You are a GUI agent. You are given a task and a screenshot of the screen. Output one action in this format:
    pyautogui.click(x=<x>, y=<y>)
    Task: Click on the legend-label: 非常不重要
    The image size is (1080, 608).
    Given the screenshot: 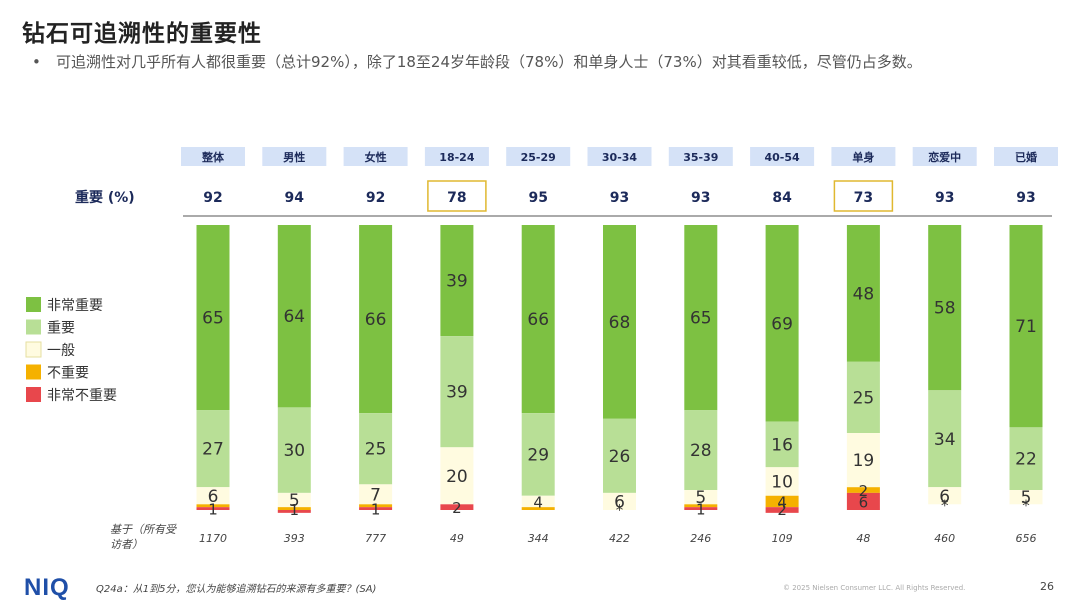 What is the action you would take?
    pyautogui.click(x=82, y=396)
    